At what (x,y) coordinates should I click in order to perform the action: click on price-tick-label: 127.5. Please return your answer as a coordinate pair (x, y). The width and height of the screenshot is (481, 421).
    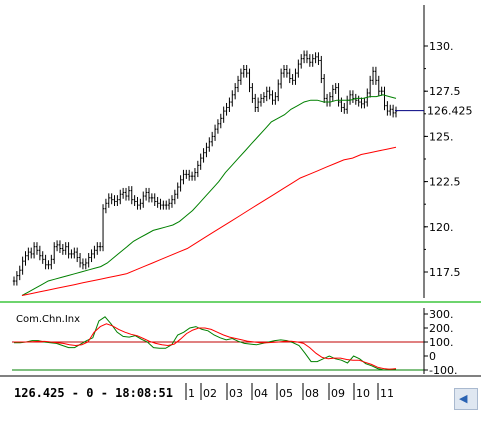
    Looking at the image, I should click on (445, 91).